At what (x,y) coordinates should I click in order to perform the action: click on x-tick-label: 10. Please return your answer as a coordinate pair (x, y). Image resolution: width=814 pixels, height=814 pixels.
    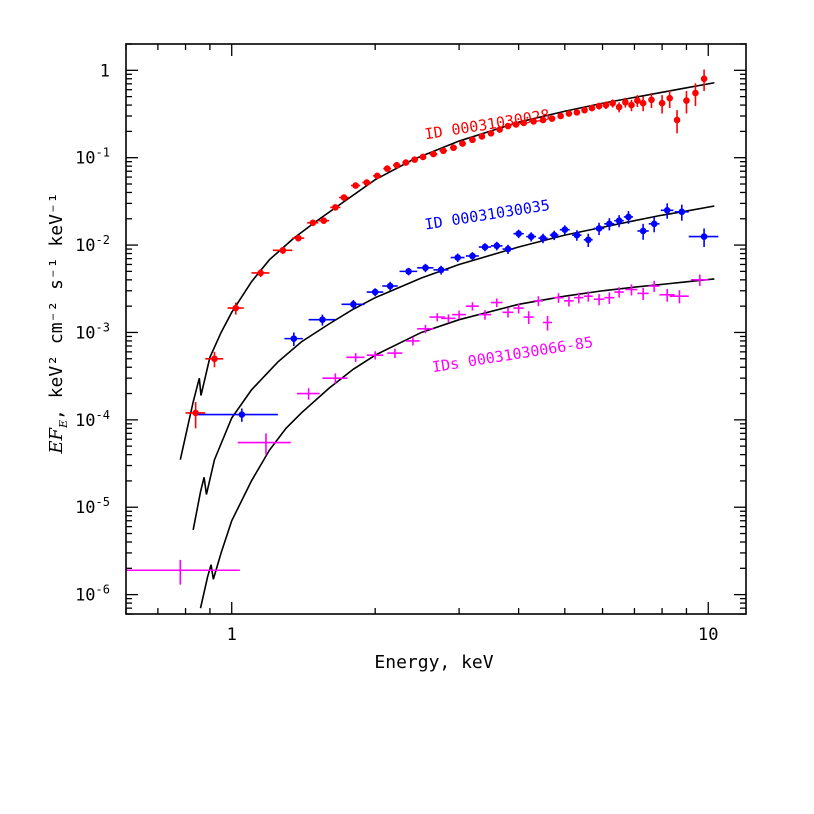
    Looking at the image, I should click on (708, 635).